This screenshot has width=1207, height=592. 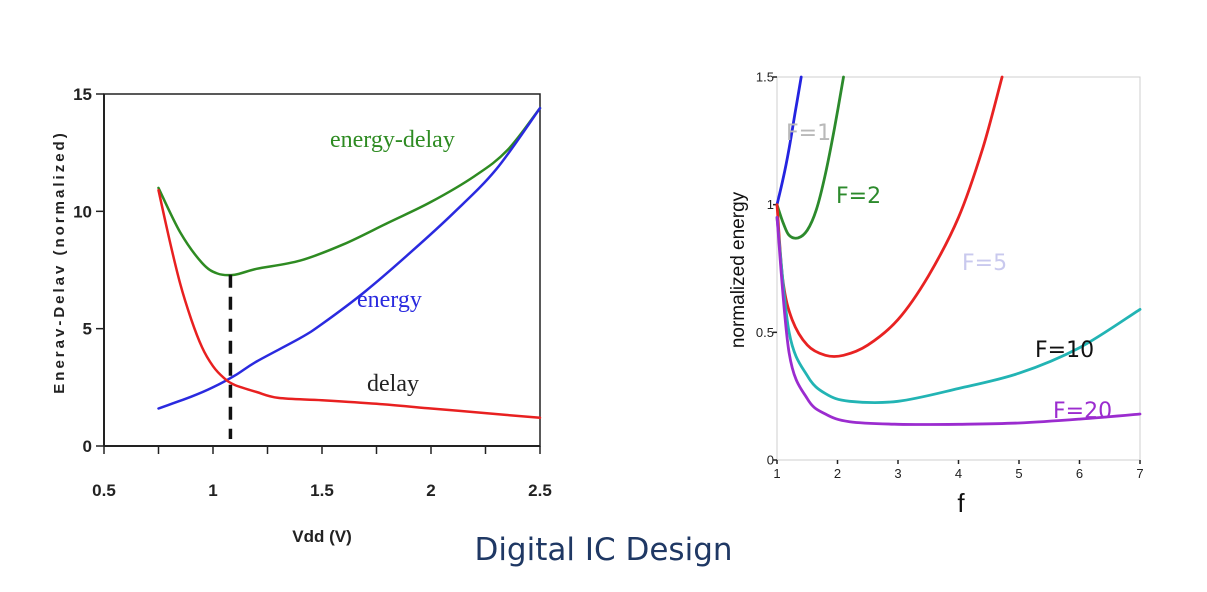 I want to click on right-x-tick-label: 2, so click(x=837, y=473).